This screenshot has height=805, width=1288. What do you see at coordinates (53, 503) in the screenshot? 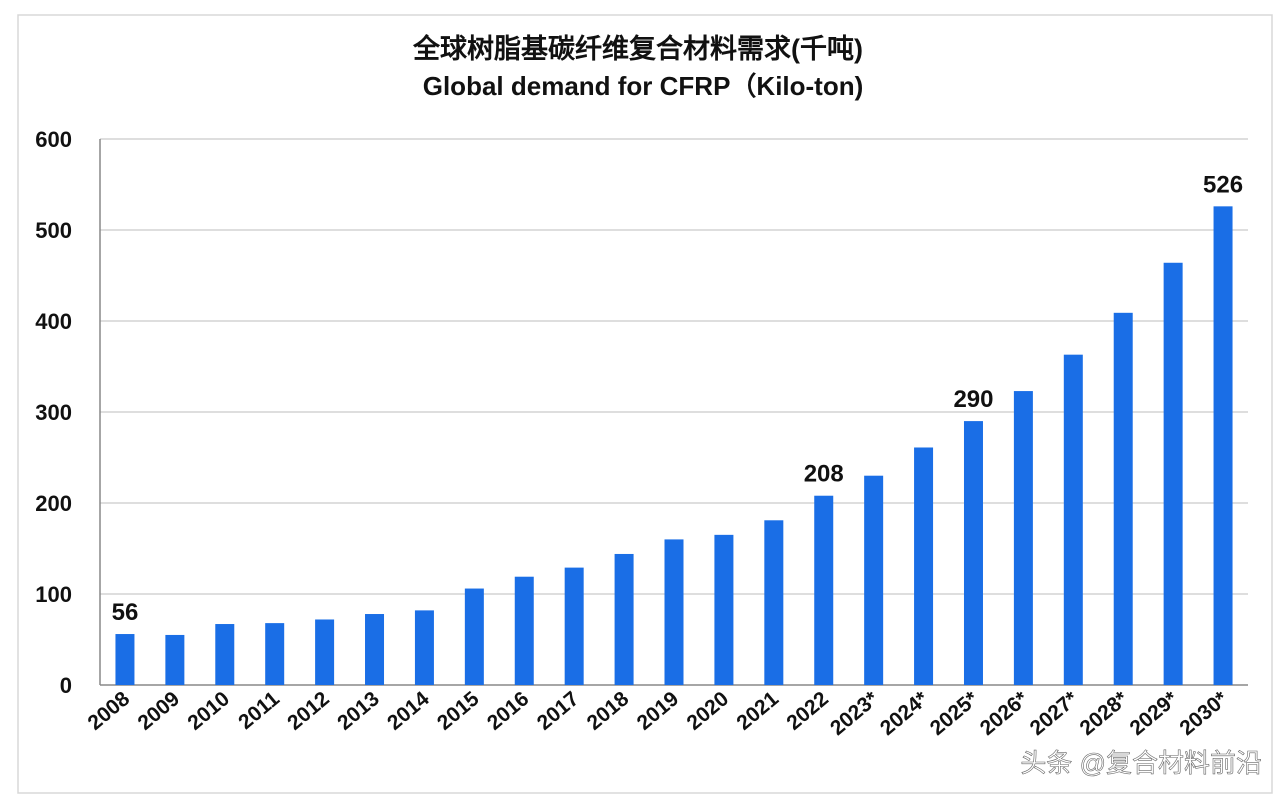
I see `y-tick-label: 200` at bounding box center [53, 503].